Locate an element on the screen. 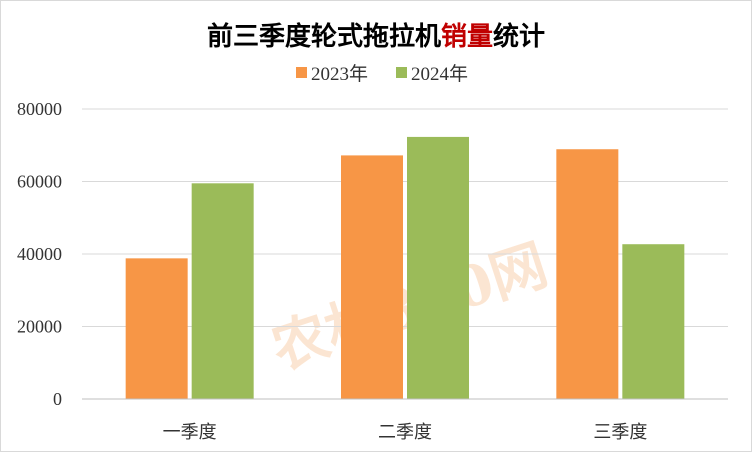 This screenshot has height=452, width=752. y-axis-ticks: 0 20000 40000 60000 80000 is located at coordinates (39, 254).